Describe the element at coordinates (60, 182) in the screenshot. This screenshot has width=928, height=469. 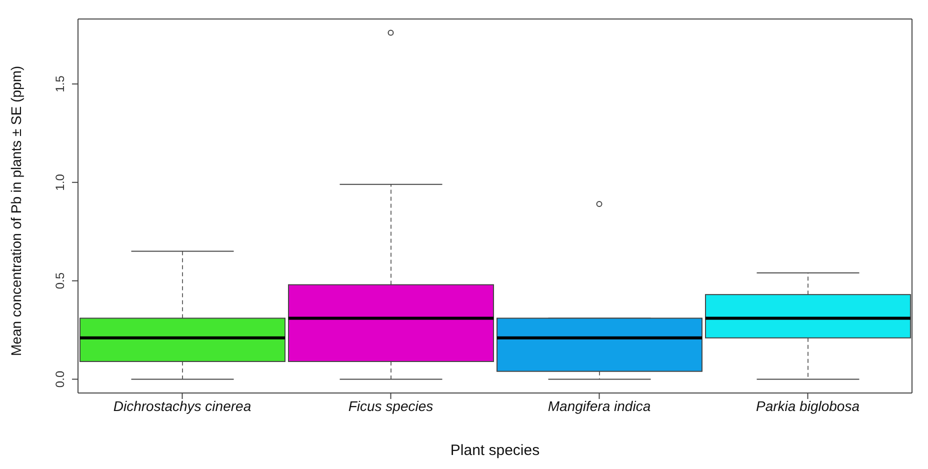
I see `y-tick-label: 1.0` at that location.